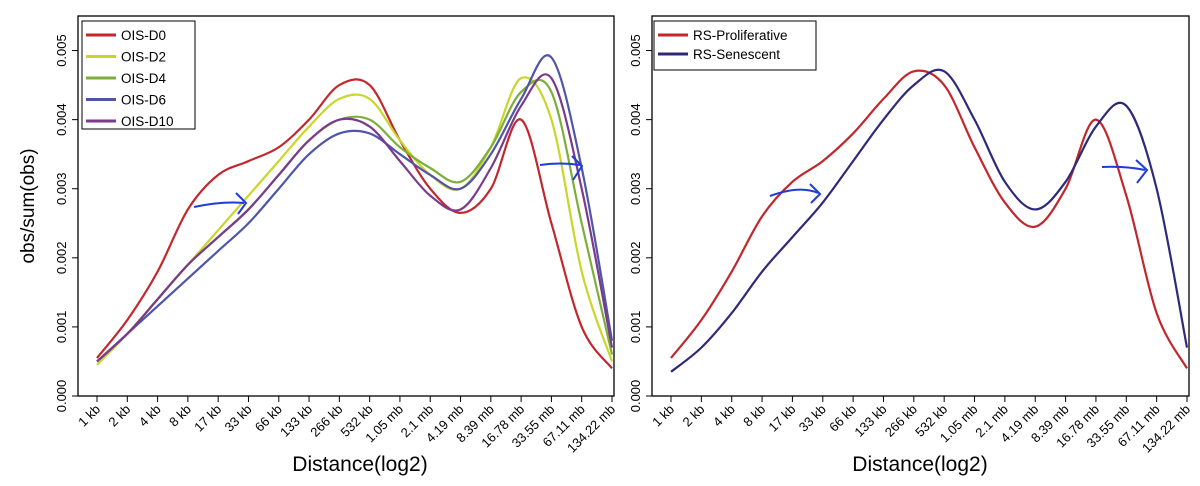  What do you see at coordinates (147, 121) in the screenshot?
I see `legend-label: OIS-D10` at bounding box center [147, 121].